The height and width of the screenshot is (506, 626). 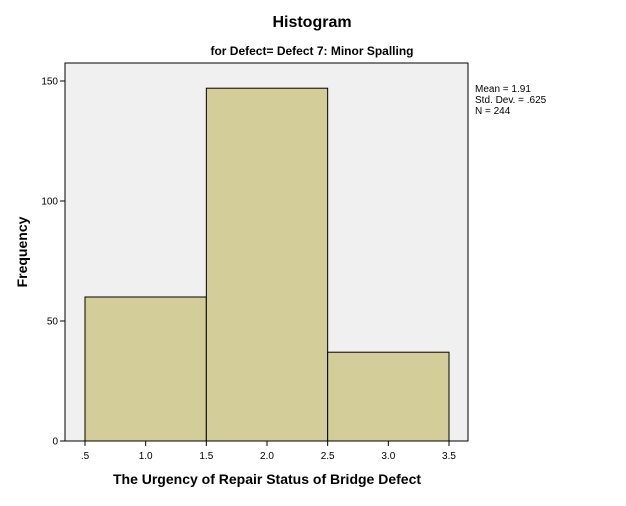 What do you see at coordinates (267, 456) in the screenshot?
I see `x-tick-label: 2.0` at bounding box center [267, 456].